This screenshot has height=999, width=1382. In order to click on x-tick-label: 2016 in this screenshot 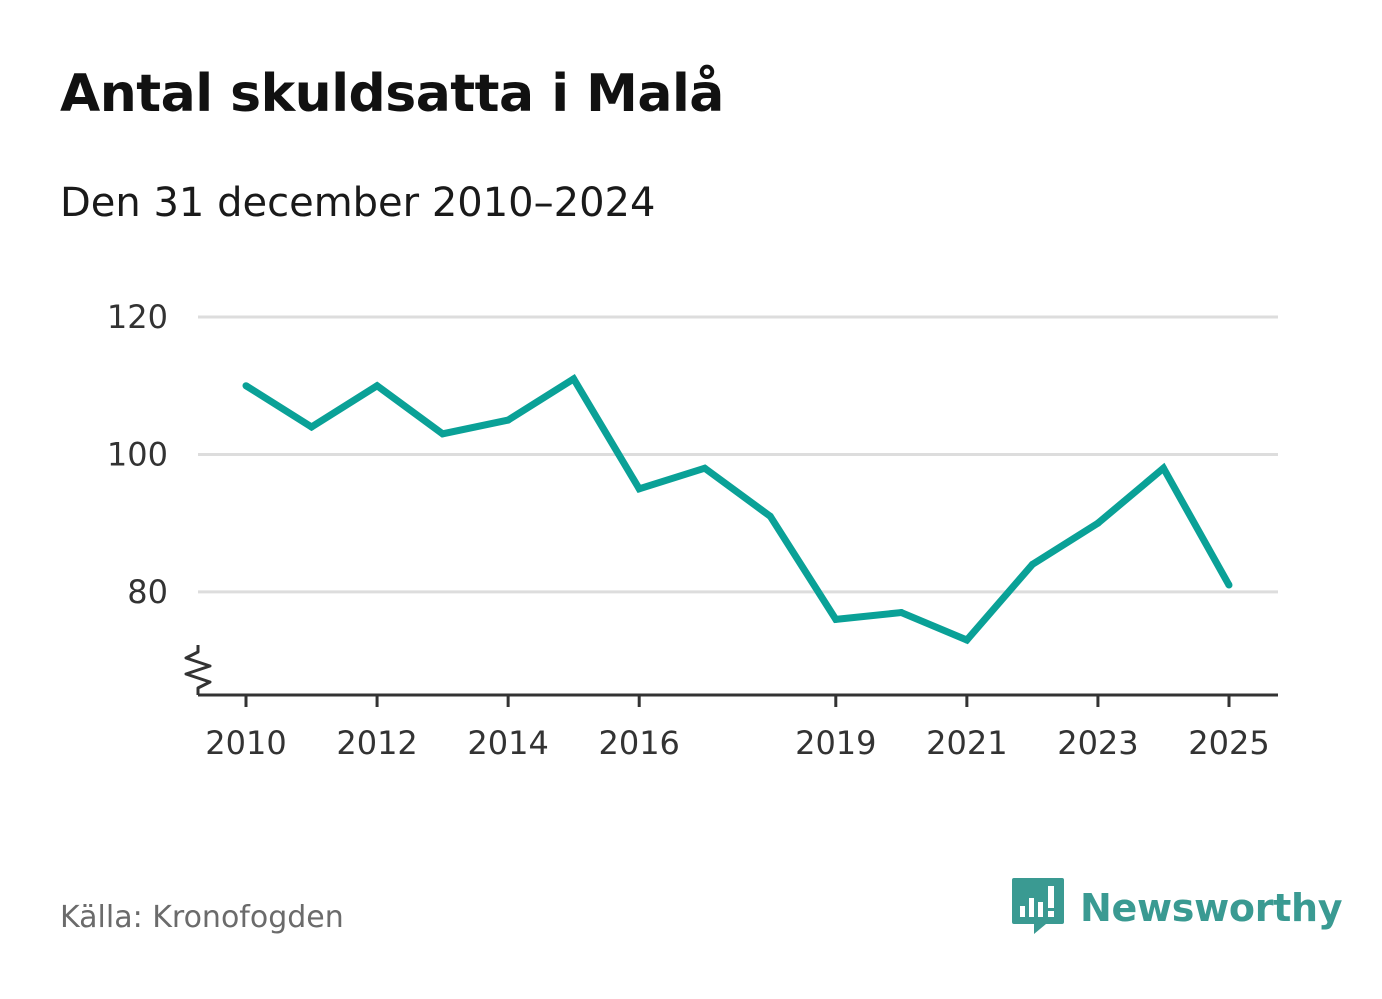, I will do `click(638, 743)`.